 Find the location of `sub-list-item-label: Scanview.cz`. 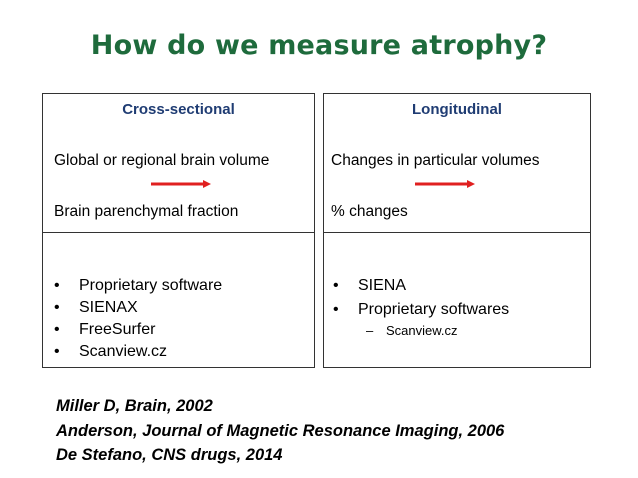

sub-list-item-label: Scanview.cz is located at coordinates (422, 330).